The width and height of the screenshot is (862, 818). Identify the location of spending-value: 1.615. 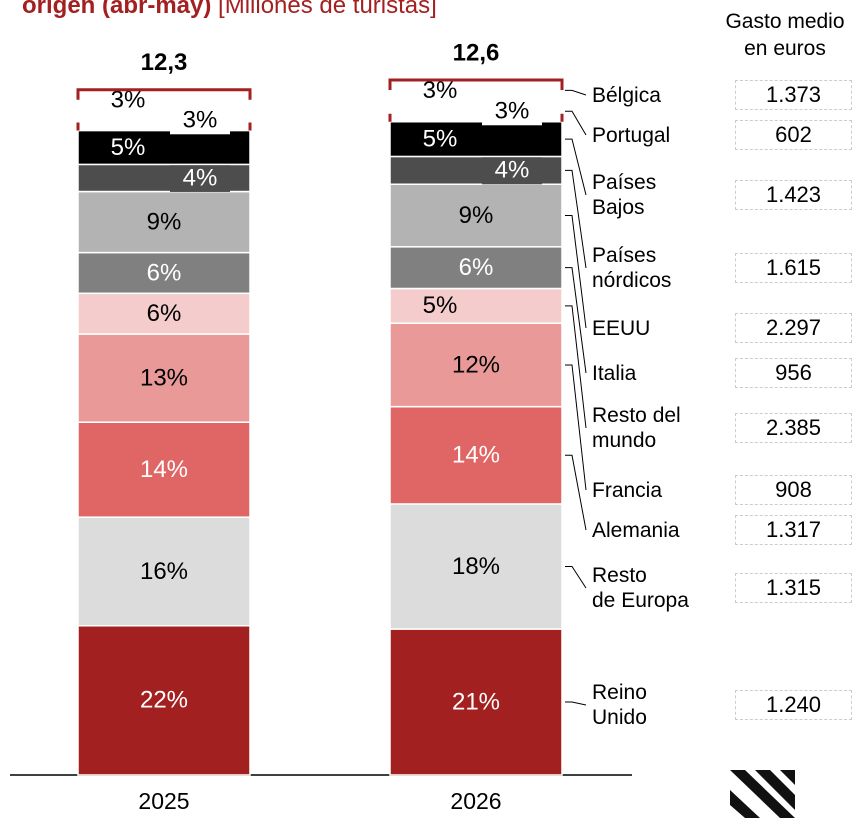
(793, 268).